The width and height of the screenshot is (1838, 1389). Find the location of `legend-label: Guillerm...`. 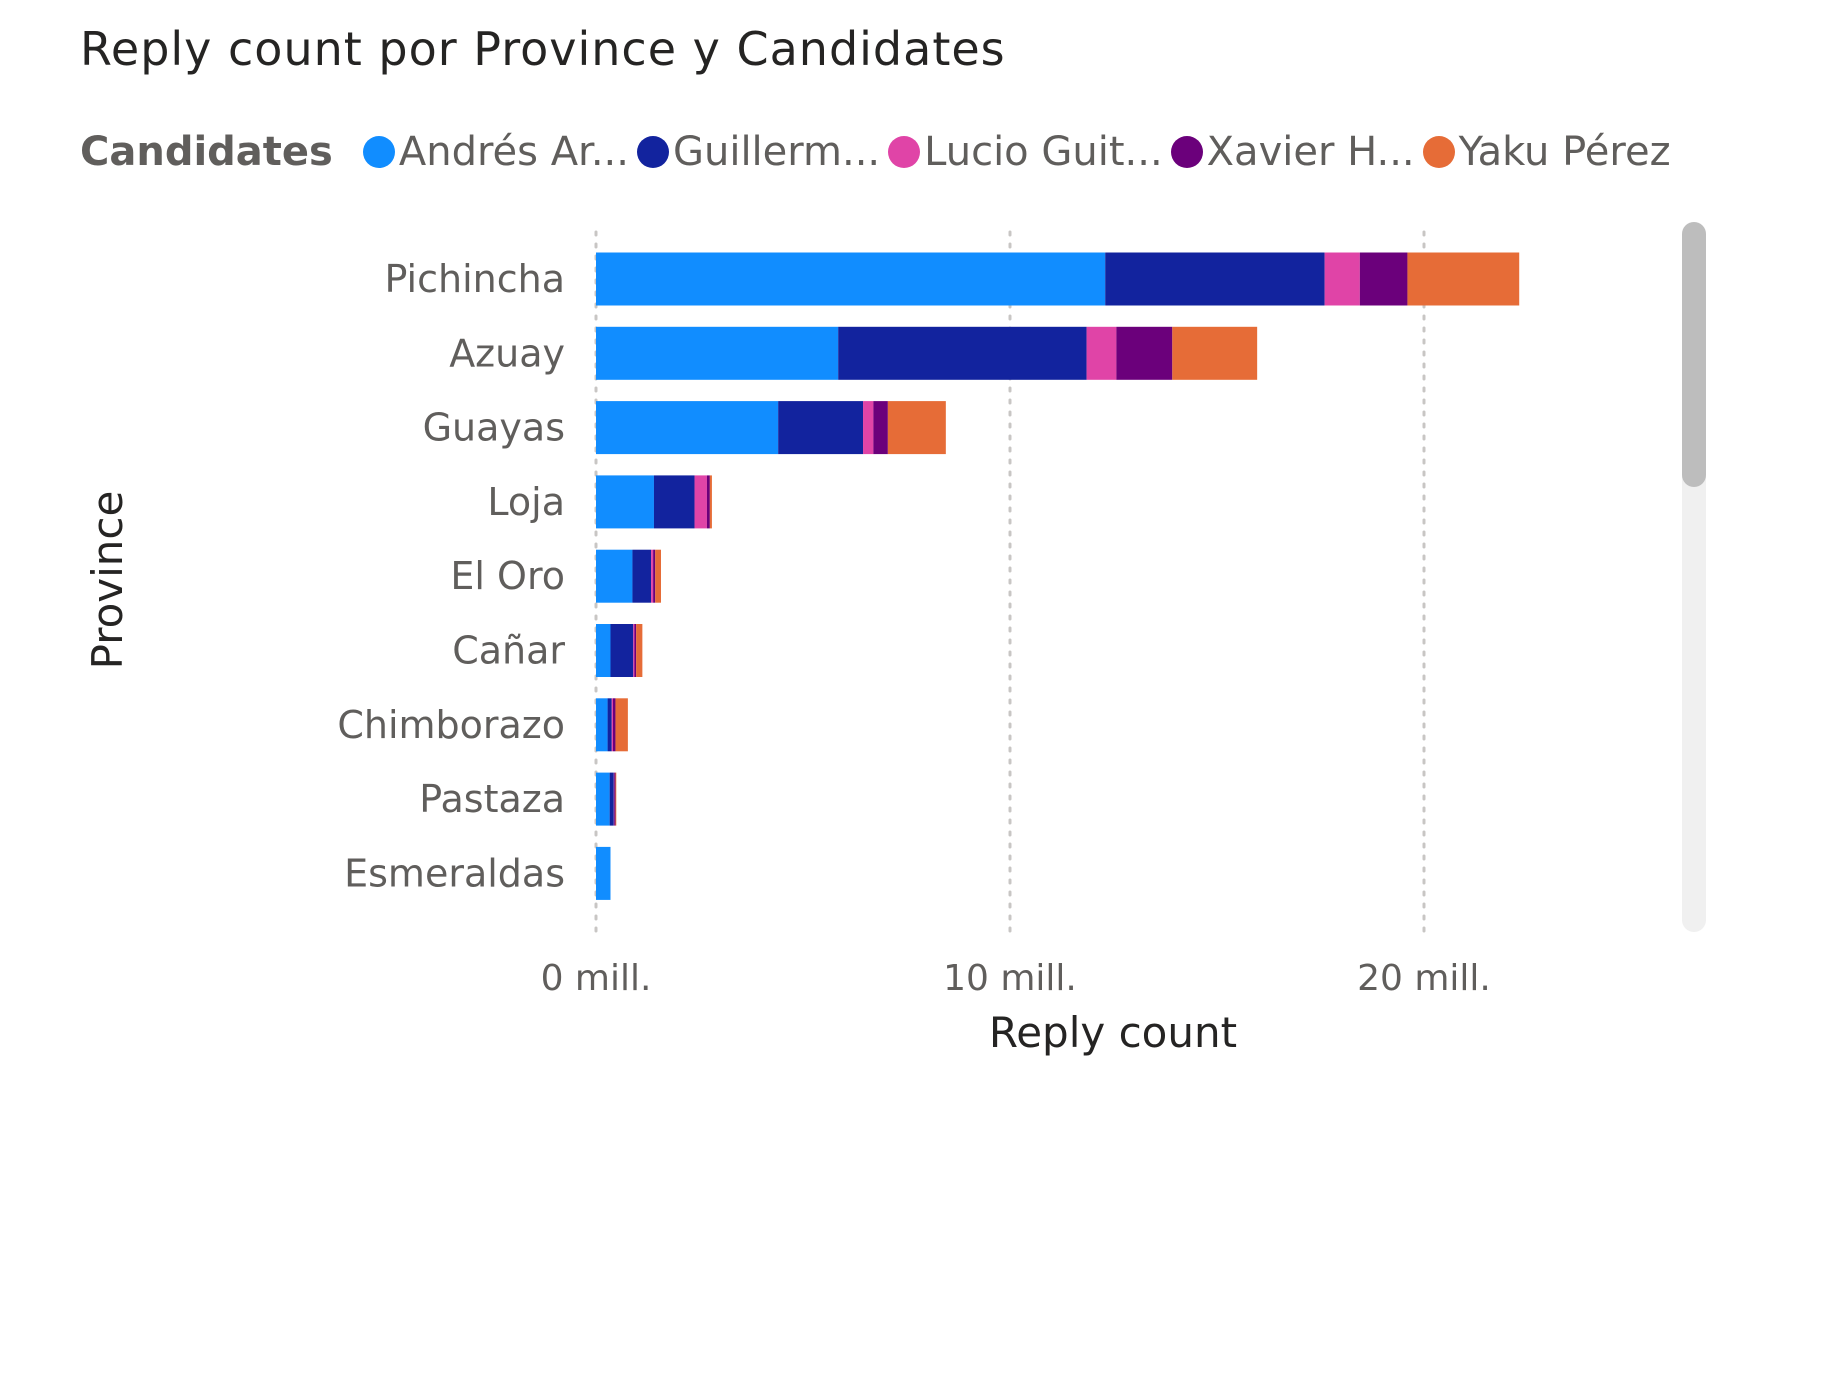

legend-label: Guillerm... is located at coordinates (776, 152).